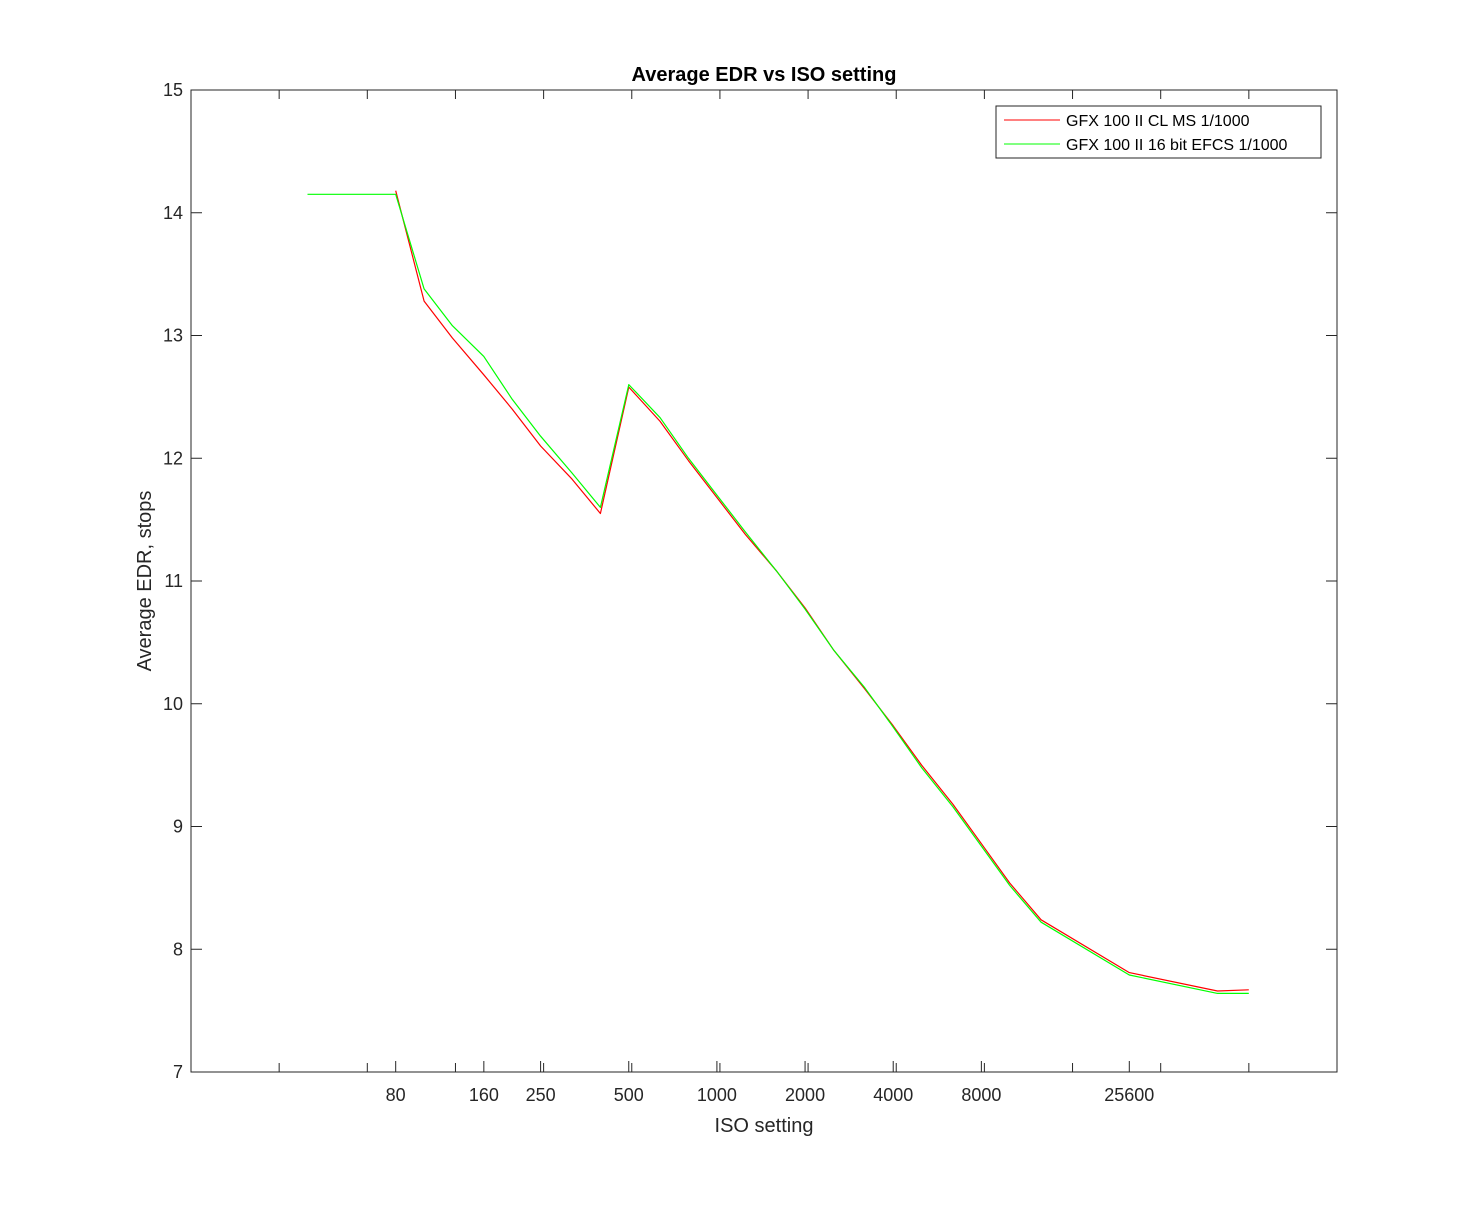  Describe the element at coordinates (981, 1095) in the screenshot. I see `x-tick-label: 8000` at that location.